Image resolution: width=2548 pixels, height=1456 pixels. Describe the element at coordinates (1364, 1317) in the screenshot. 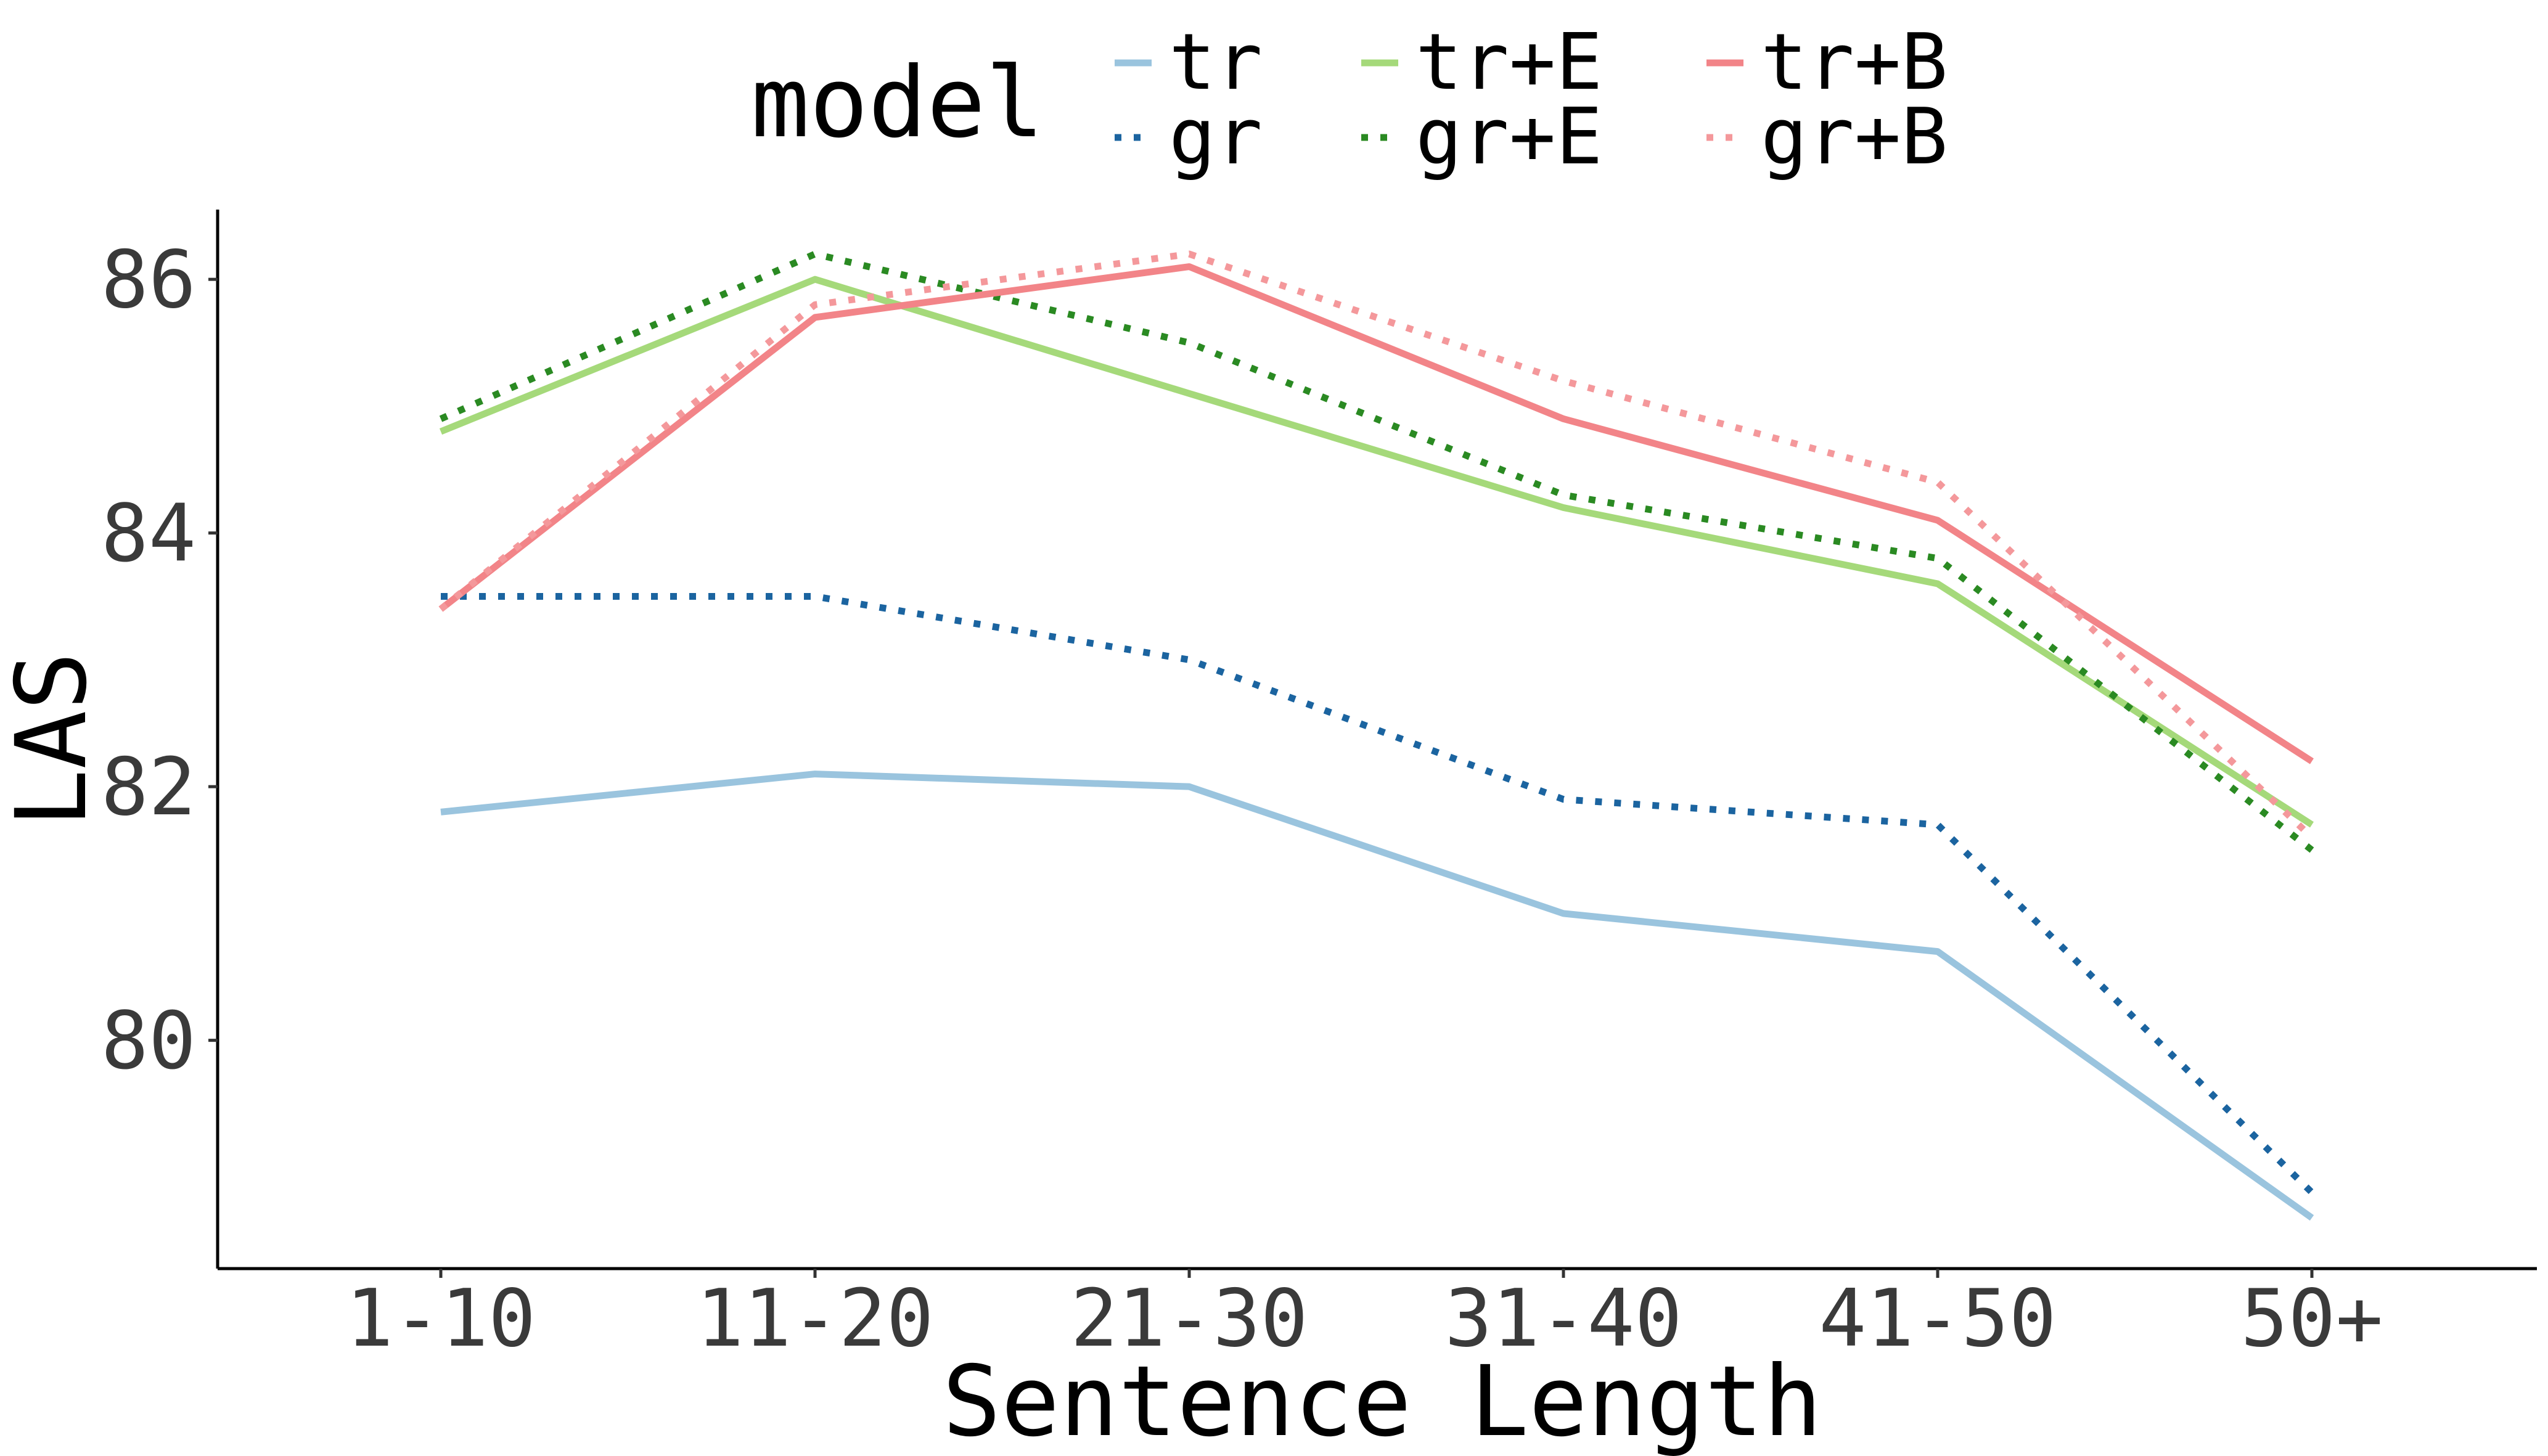

I see `x-axis-ticks: 1-10 11-20 21-30 31-40 41-50 50+` at that location.